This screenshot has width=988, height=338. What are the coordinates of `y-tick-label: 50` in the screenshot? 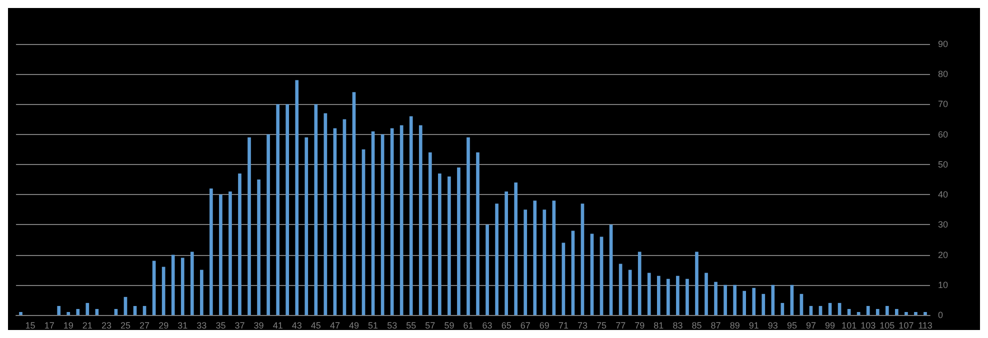 It's located at (943, 164).